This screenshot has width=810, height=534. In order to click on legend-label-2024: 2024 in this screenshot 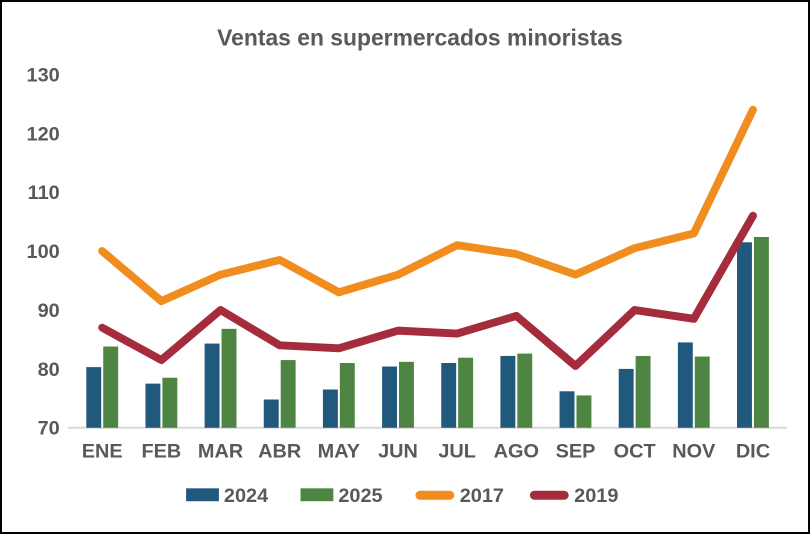, I will do `click(246, 496)`.